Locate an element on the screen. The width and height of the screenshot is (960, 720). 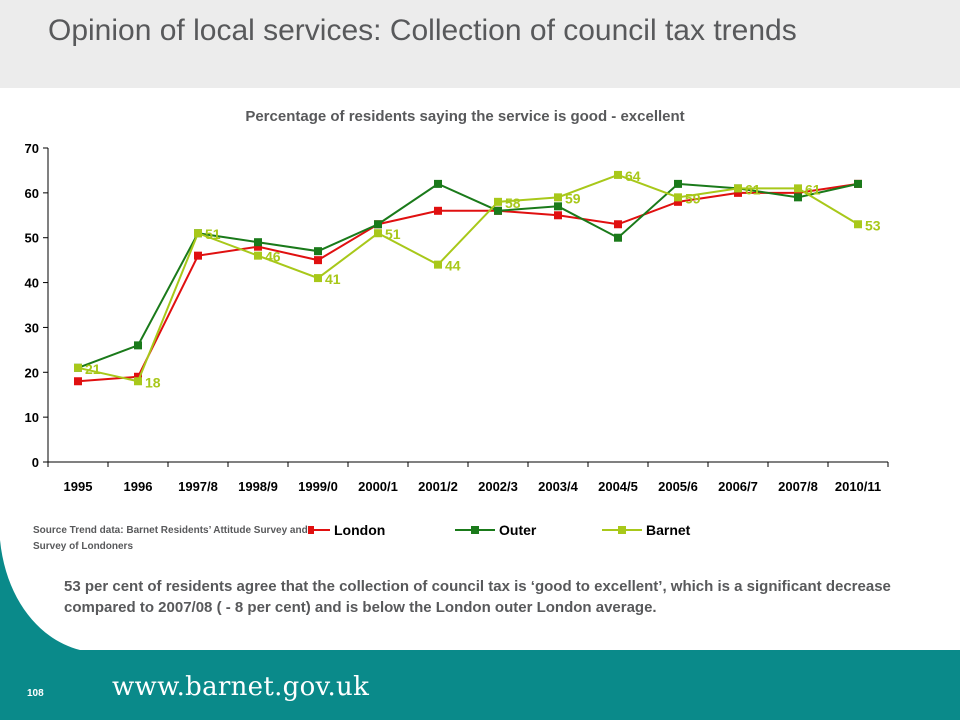
x-tick-label: 1998/9 is located at coordinates (258, 486).